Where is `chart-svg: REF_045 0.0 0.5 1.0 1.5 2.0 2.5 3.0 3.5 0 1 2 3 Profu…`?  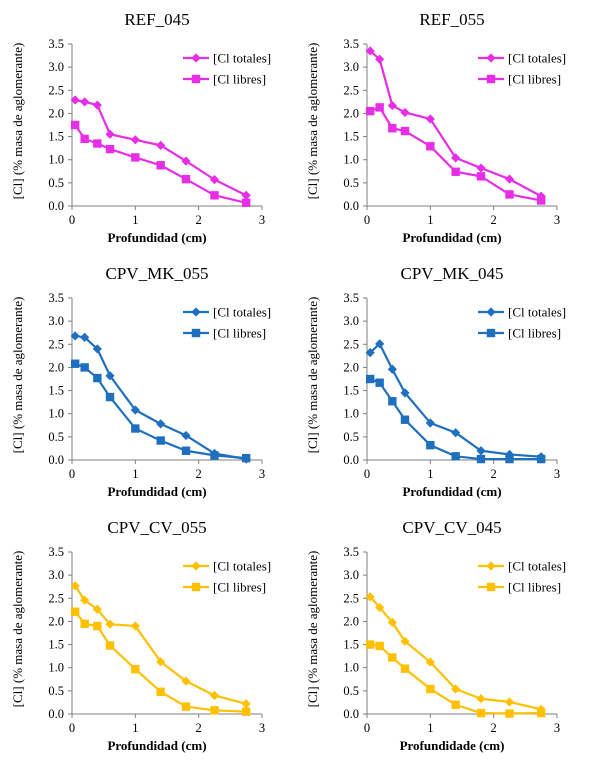
chart-svg: REF_045 0.0 0.5 1.0 1.5 2.0 2.5 3.0 3.5 0 1 2 3 Profu… is located at coordinates (140, 127).